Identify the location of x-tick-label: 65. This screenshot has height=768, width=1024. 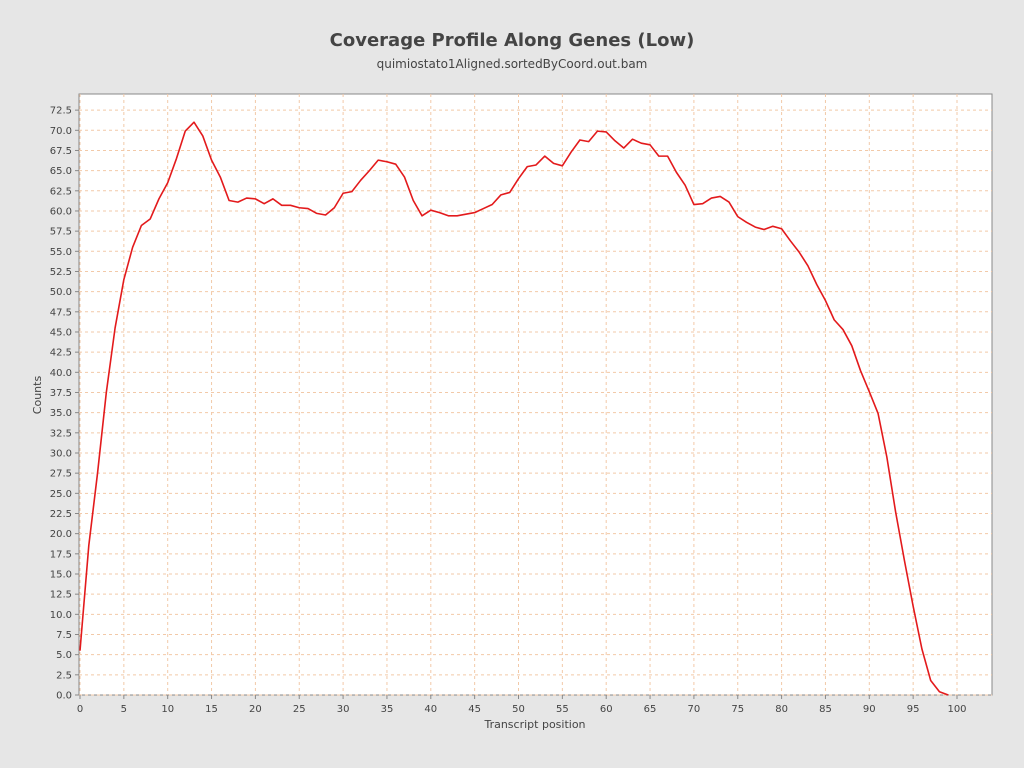
(650, 709).